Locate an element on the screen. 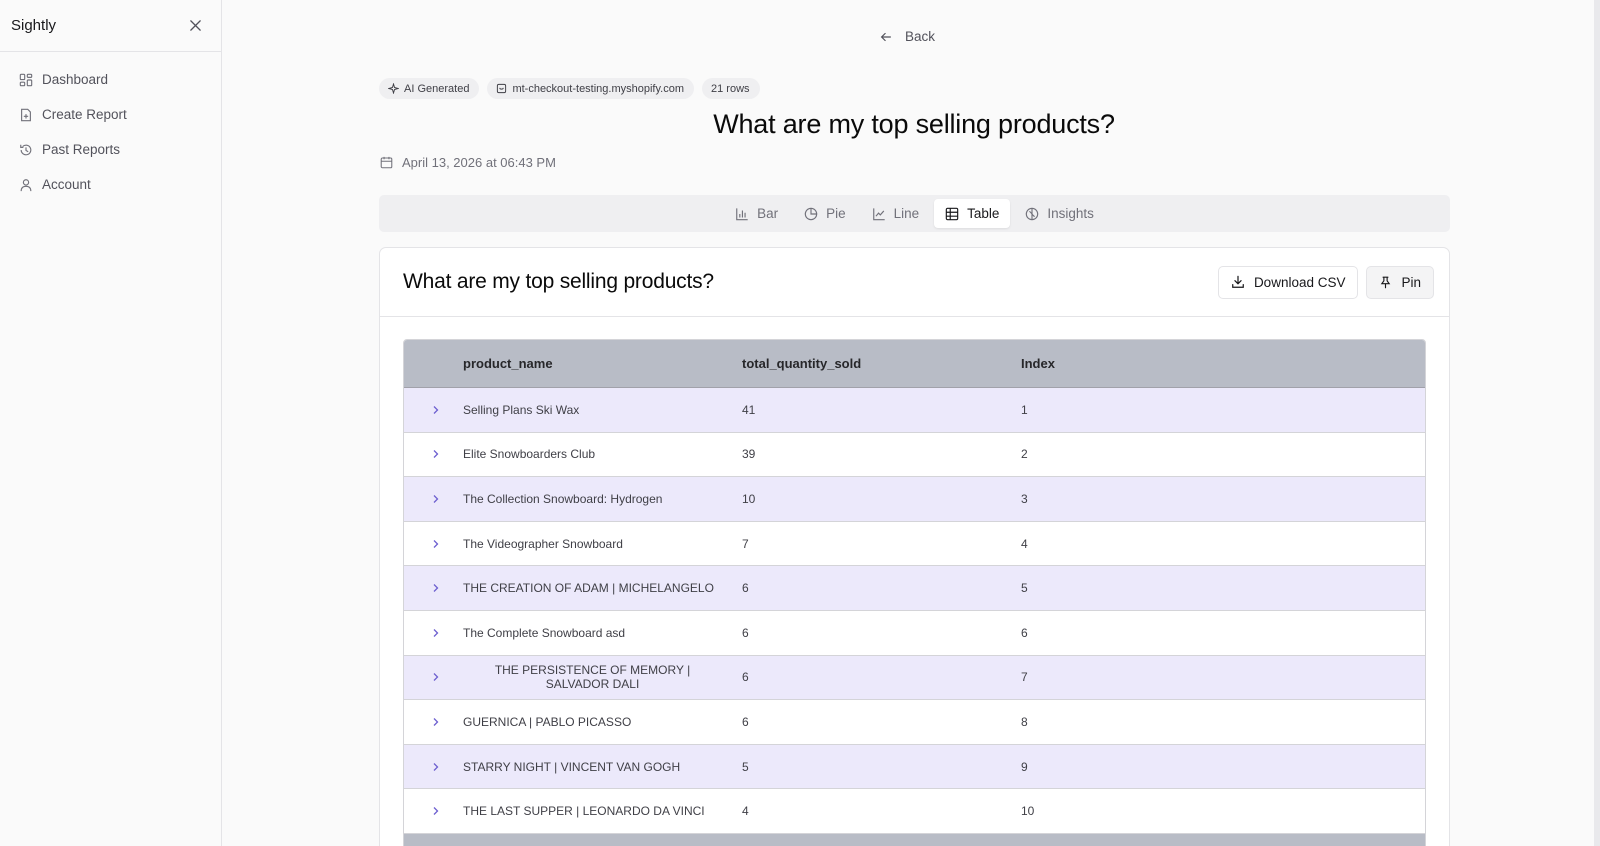  sidebar-item-label: Dashboard is located at coordinates (75, 79).